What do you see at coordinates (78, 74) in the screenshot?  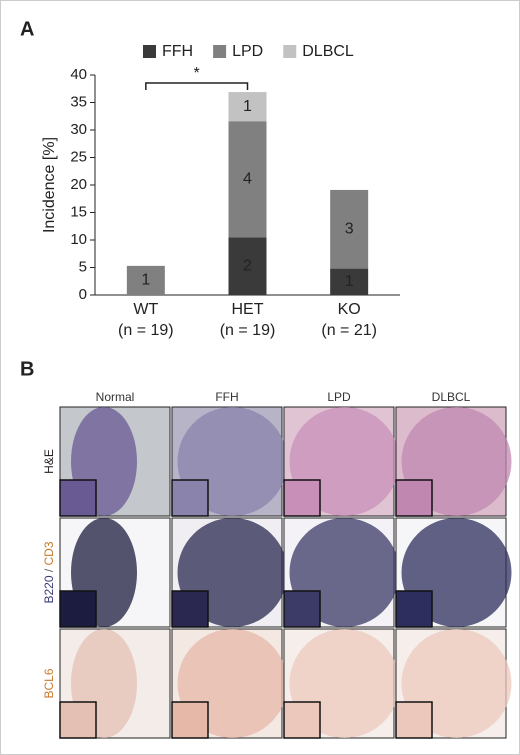 I see `y-tick-label: 40` at bounding box center [78, 74].